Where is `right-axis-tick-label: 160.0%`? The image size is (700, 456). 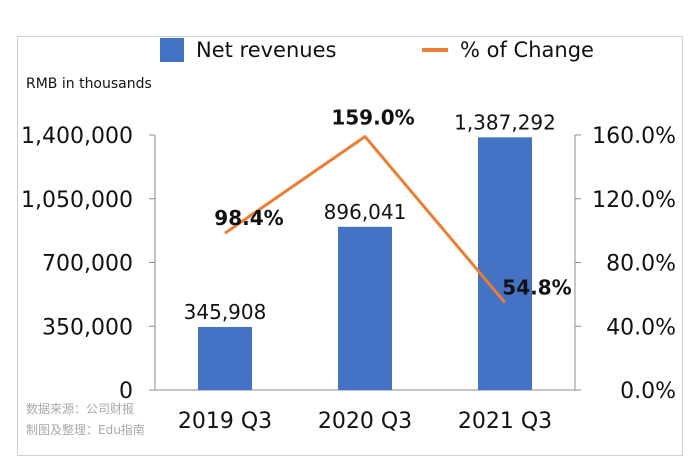 right-axis-tick-label: 160.0% is located at coordinates (634, 136).